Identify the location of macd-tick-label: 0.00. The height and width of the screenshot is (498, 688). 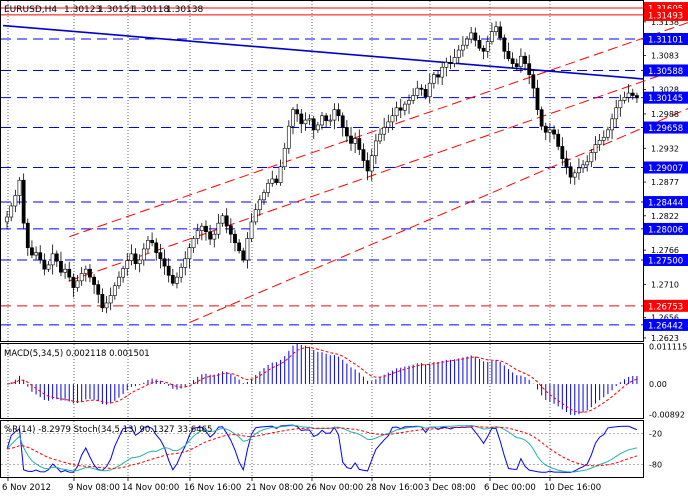
(658, 384).